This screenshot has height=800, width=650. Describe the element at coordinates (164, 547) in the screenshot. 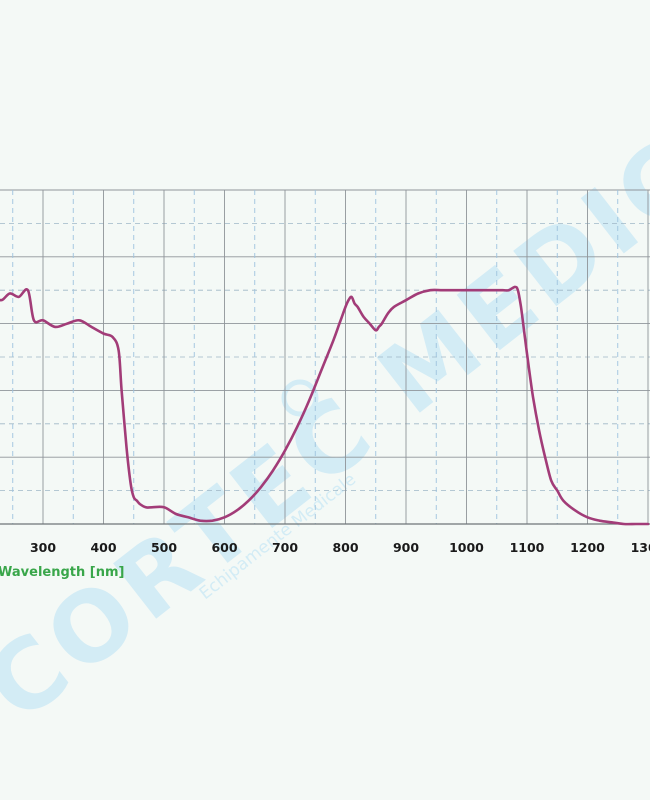

I see `x-tick-label: 500` at that location.